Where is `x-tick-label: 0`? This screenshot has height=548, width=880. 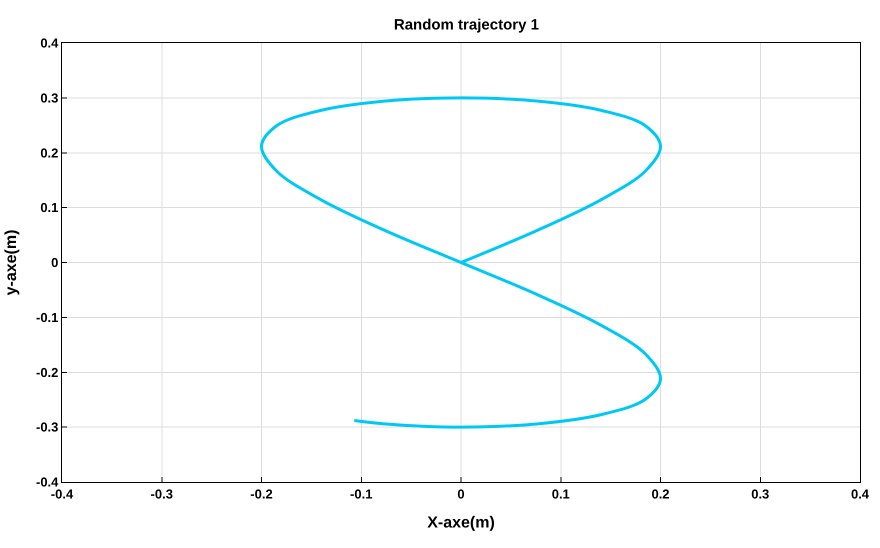
x-tick-label: 0 is located at coordinates (461, 494).